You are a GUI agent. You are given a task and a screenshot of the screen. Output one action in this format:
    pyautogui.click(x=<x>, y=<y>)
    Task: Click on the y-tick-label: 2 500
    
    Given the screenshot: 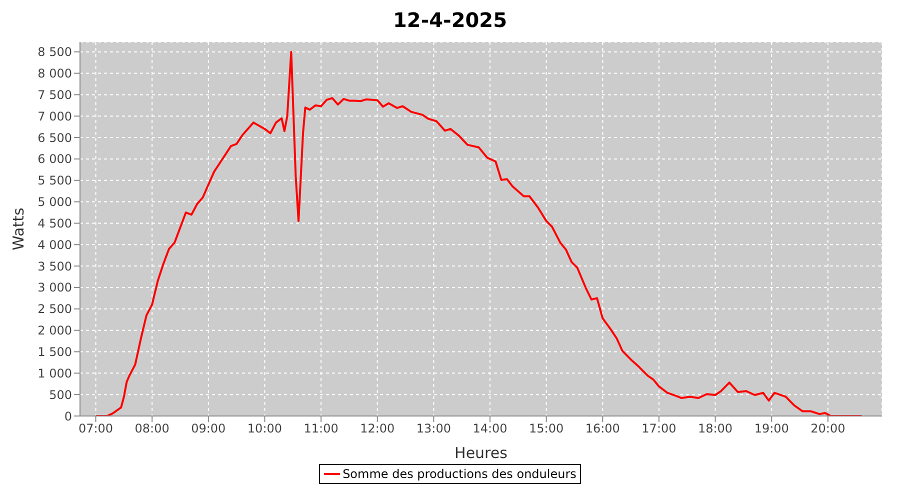 What is the action you would take?
    pyautogui.click(x=55, y=309)
    